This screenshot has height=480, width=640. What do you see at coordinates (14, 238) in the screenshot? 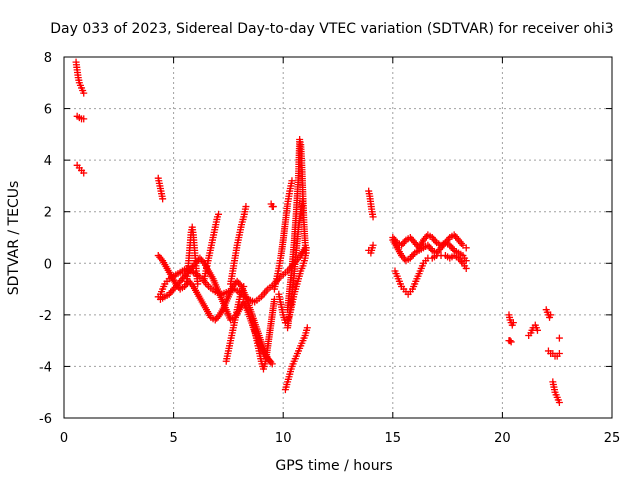
I see `y-axis-label: SDTVAR / TECUs` at bounding box center [14, 238].